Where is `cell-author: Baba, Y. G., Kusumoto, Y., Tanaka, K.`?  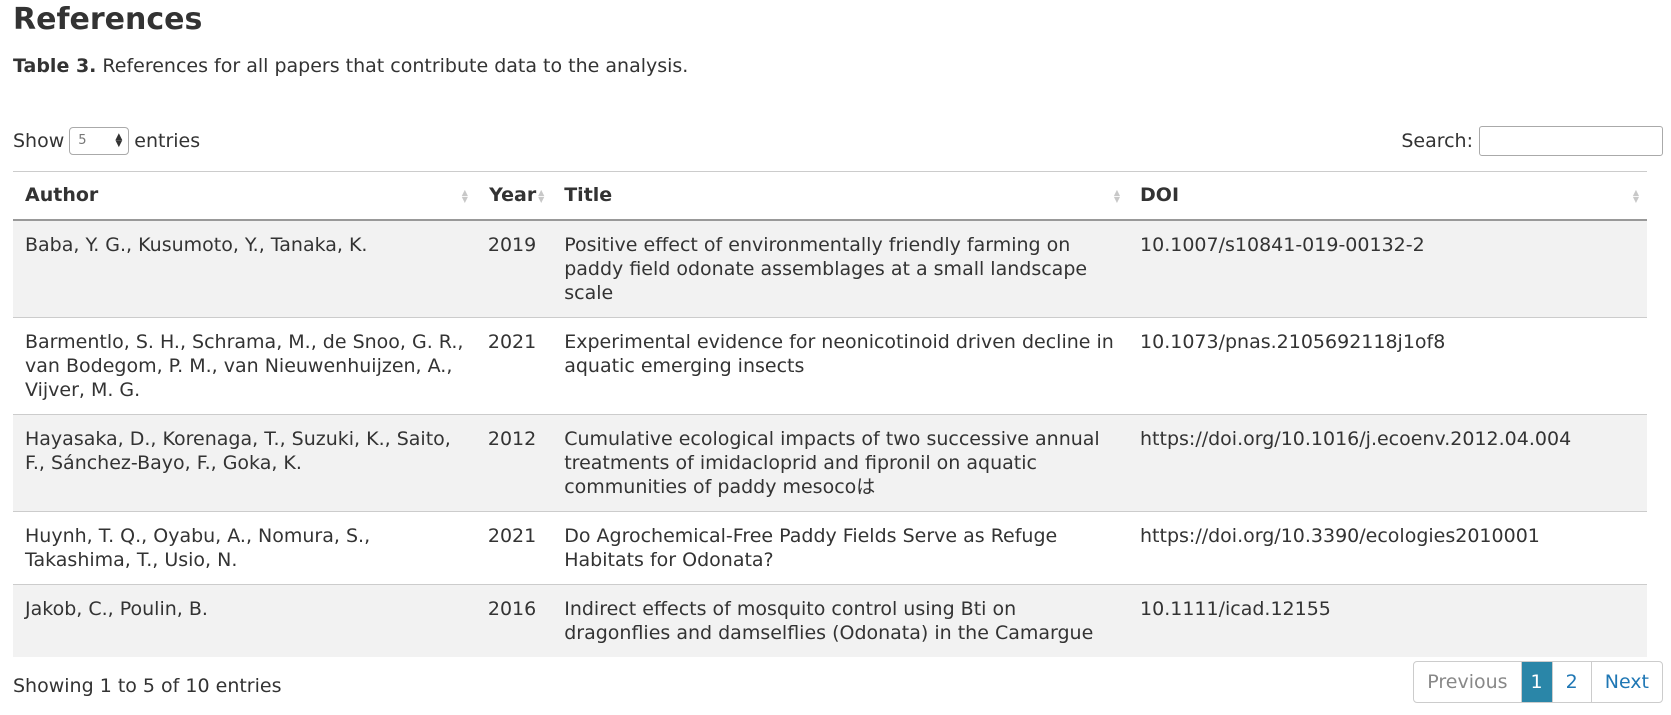 cell-author: Baba, Y. G., Kusumoto, Y., Tanaka, K. is located at coordinates (244, 268).